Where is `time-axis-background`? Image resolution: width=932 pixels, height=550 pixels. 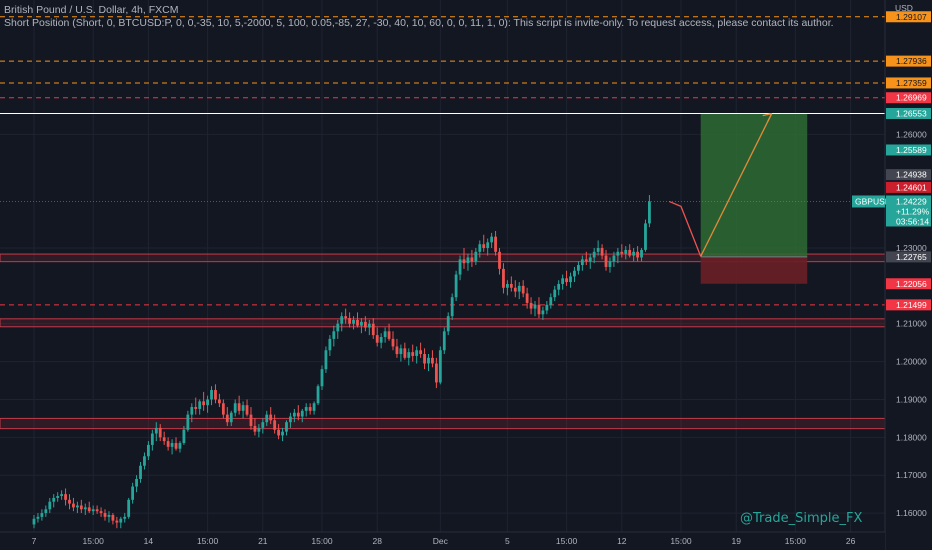 time-axis-background is located at coordinates (442, 541).